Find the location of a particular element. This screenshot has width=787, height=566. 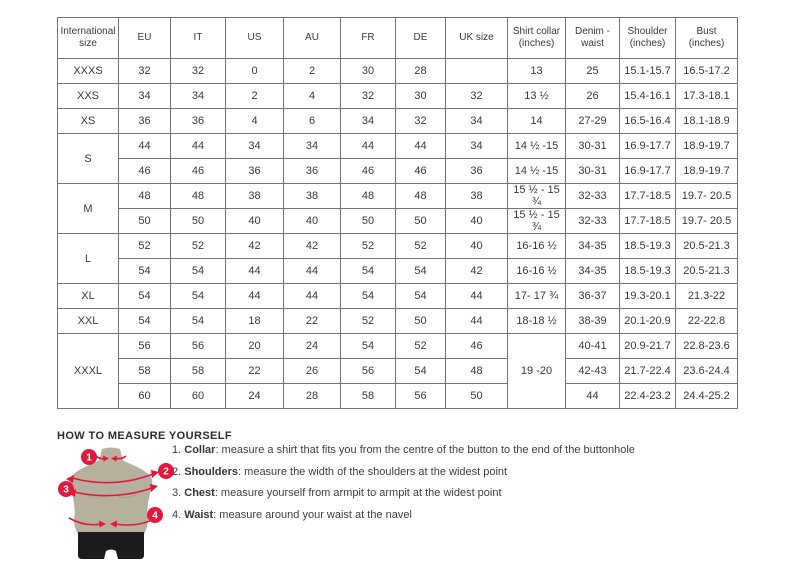

table-cell: 16-16 ½ is located at coordinates (536, 246).